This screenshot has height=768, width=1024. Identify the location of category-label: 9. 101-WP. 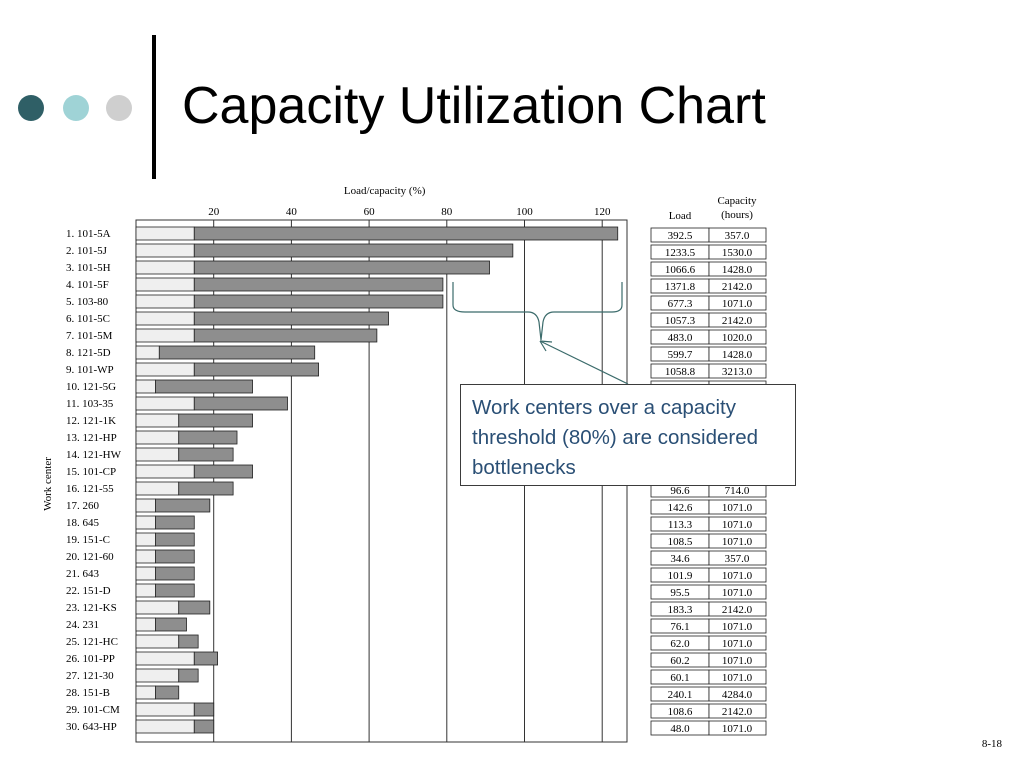
(90, 370).